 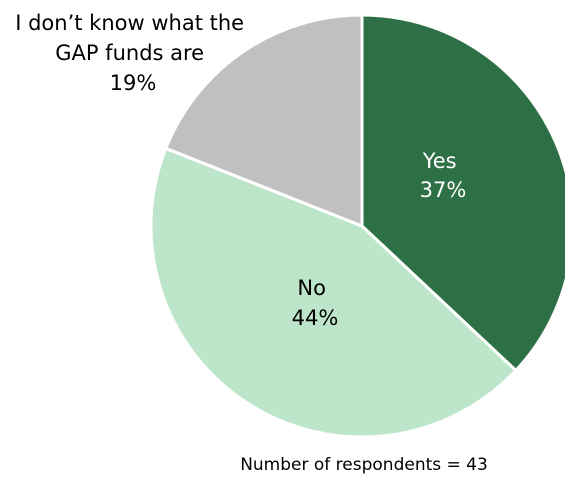 What do you see at coordinates (443, 175) in the screenshot?
I see `slice-label-yes: Yes 37%` at bounding box center [443, 175].